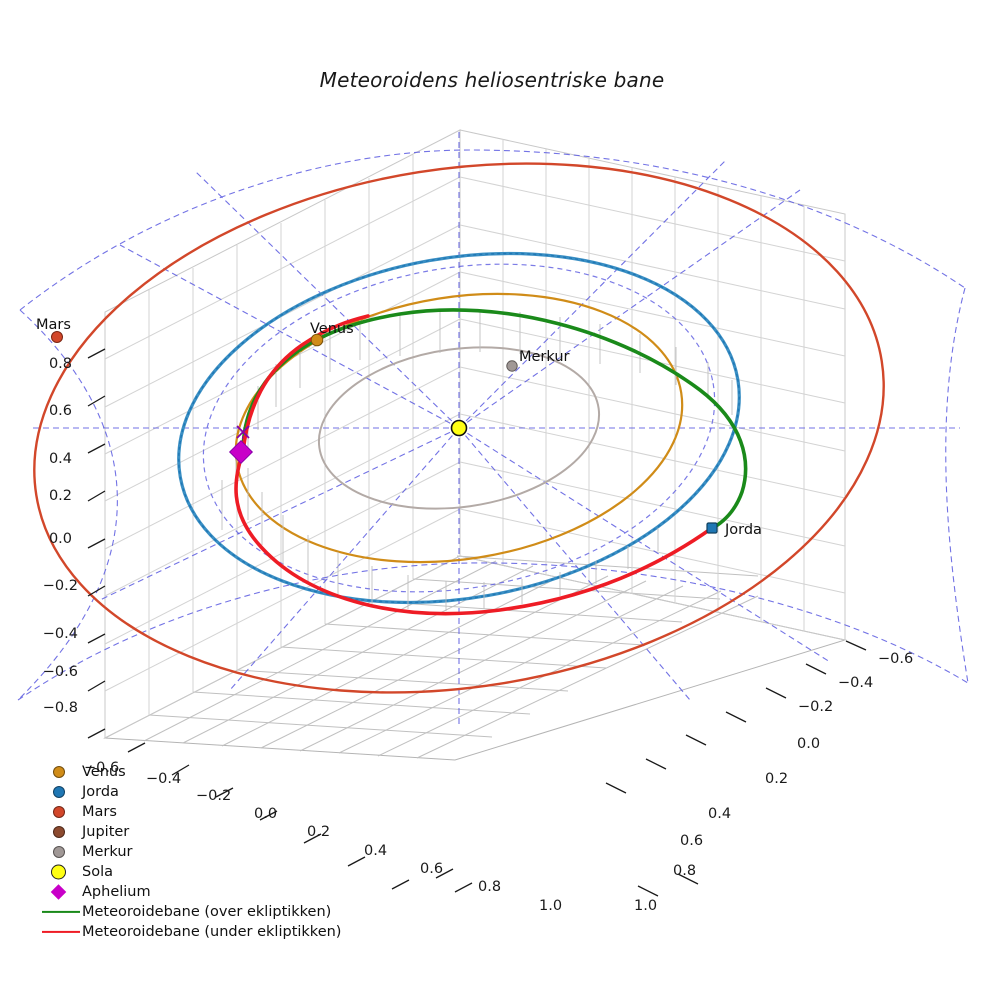  I want to click on marker-mars, so click(57, 337).